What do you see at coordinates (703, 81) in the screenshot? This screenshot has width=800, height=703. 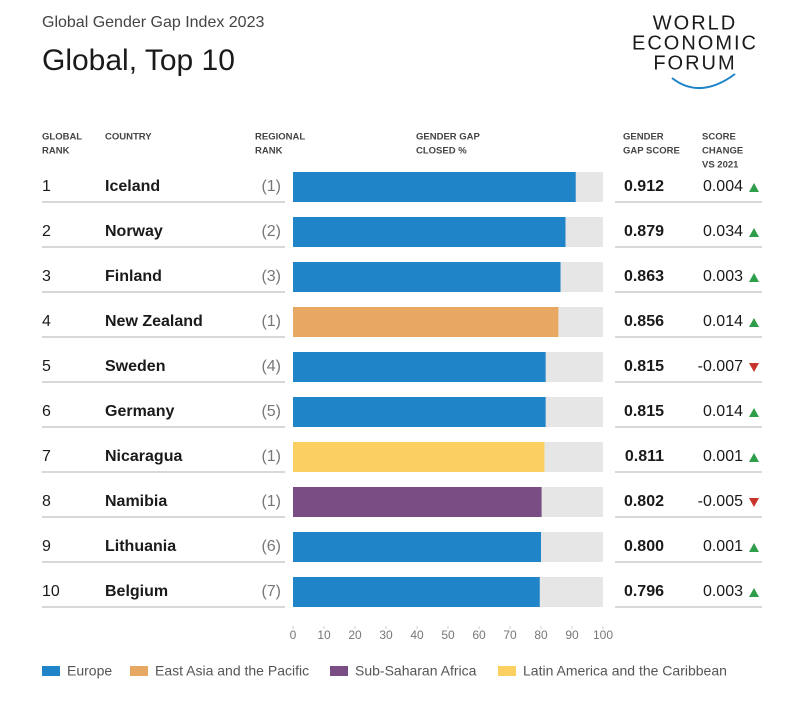 I see `logo-arc` at bounding box center [703, 81].